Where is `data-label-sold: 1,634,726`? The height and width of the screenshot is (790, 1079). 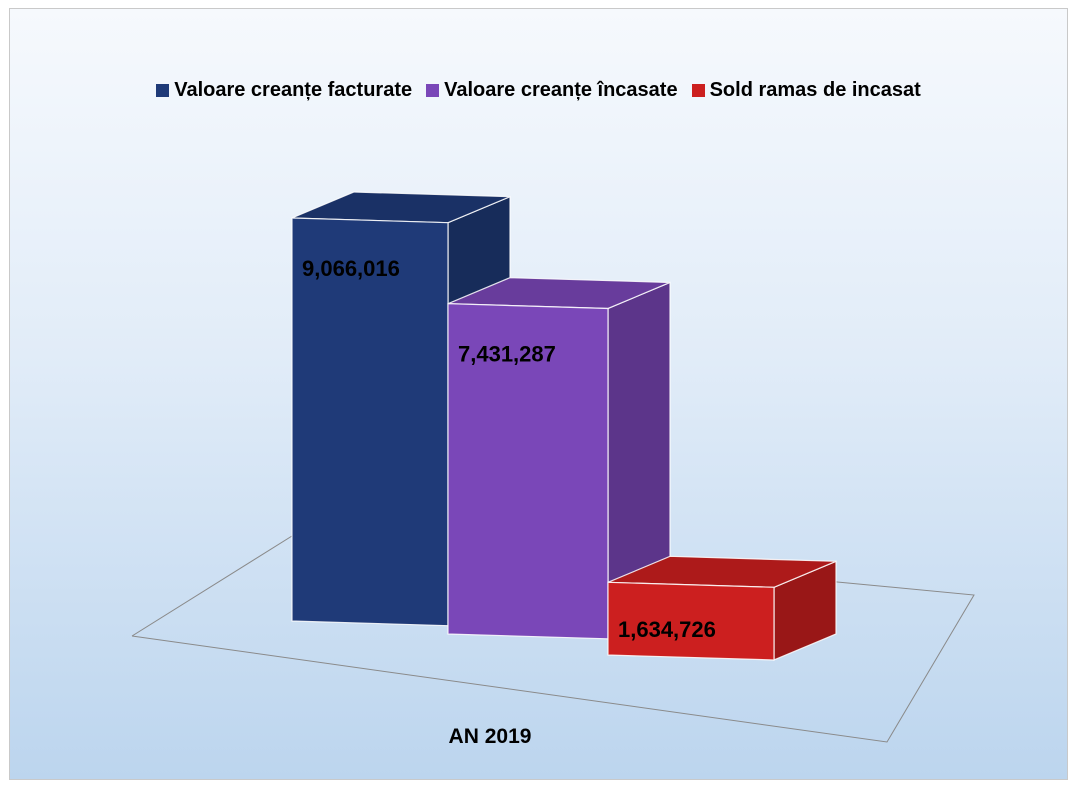 data-label-sold: 1,634,726 is located at coordinates (667, 629).